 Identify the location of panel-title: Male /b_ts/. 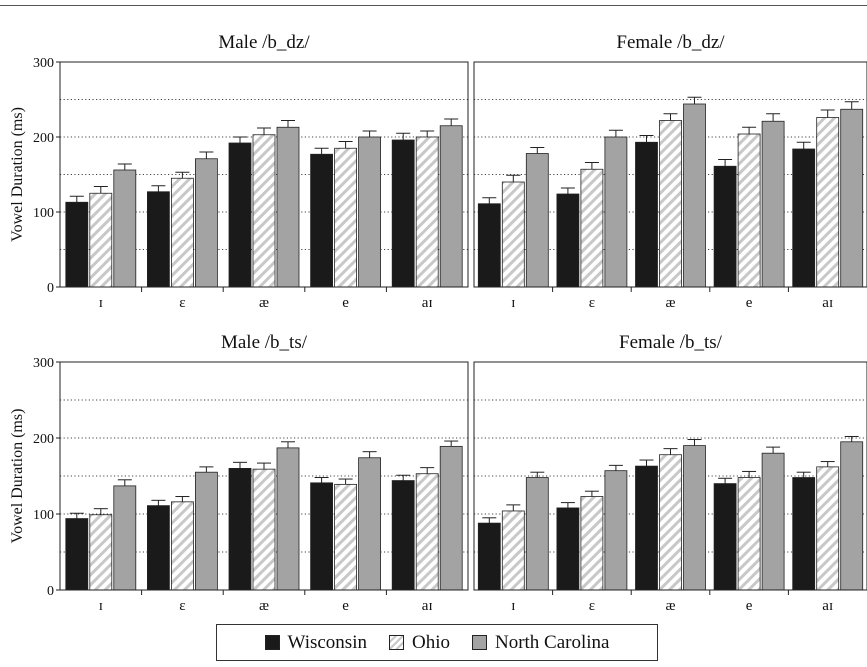
(264, 342).